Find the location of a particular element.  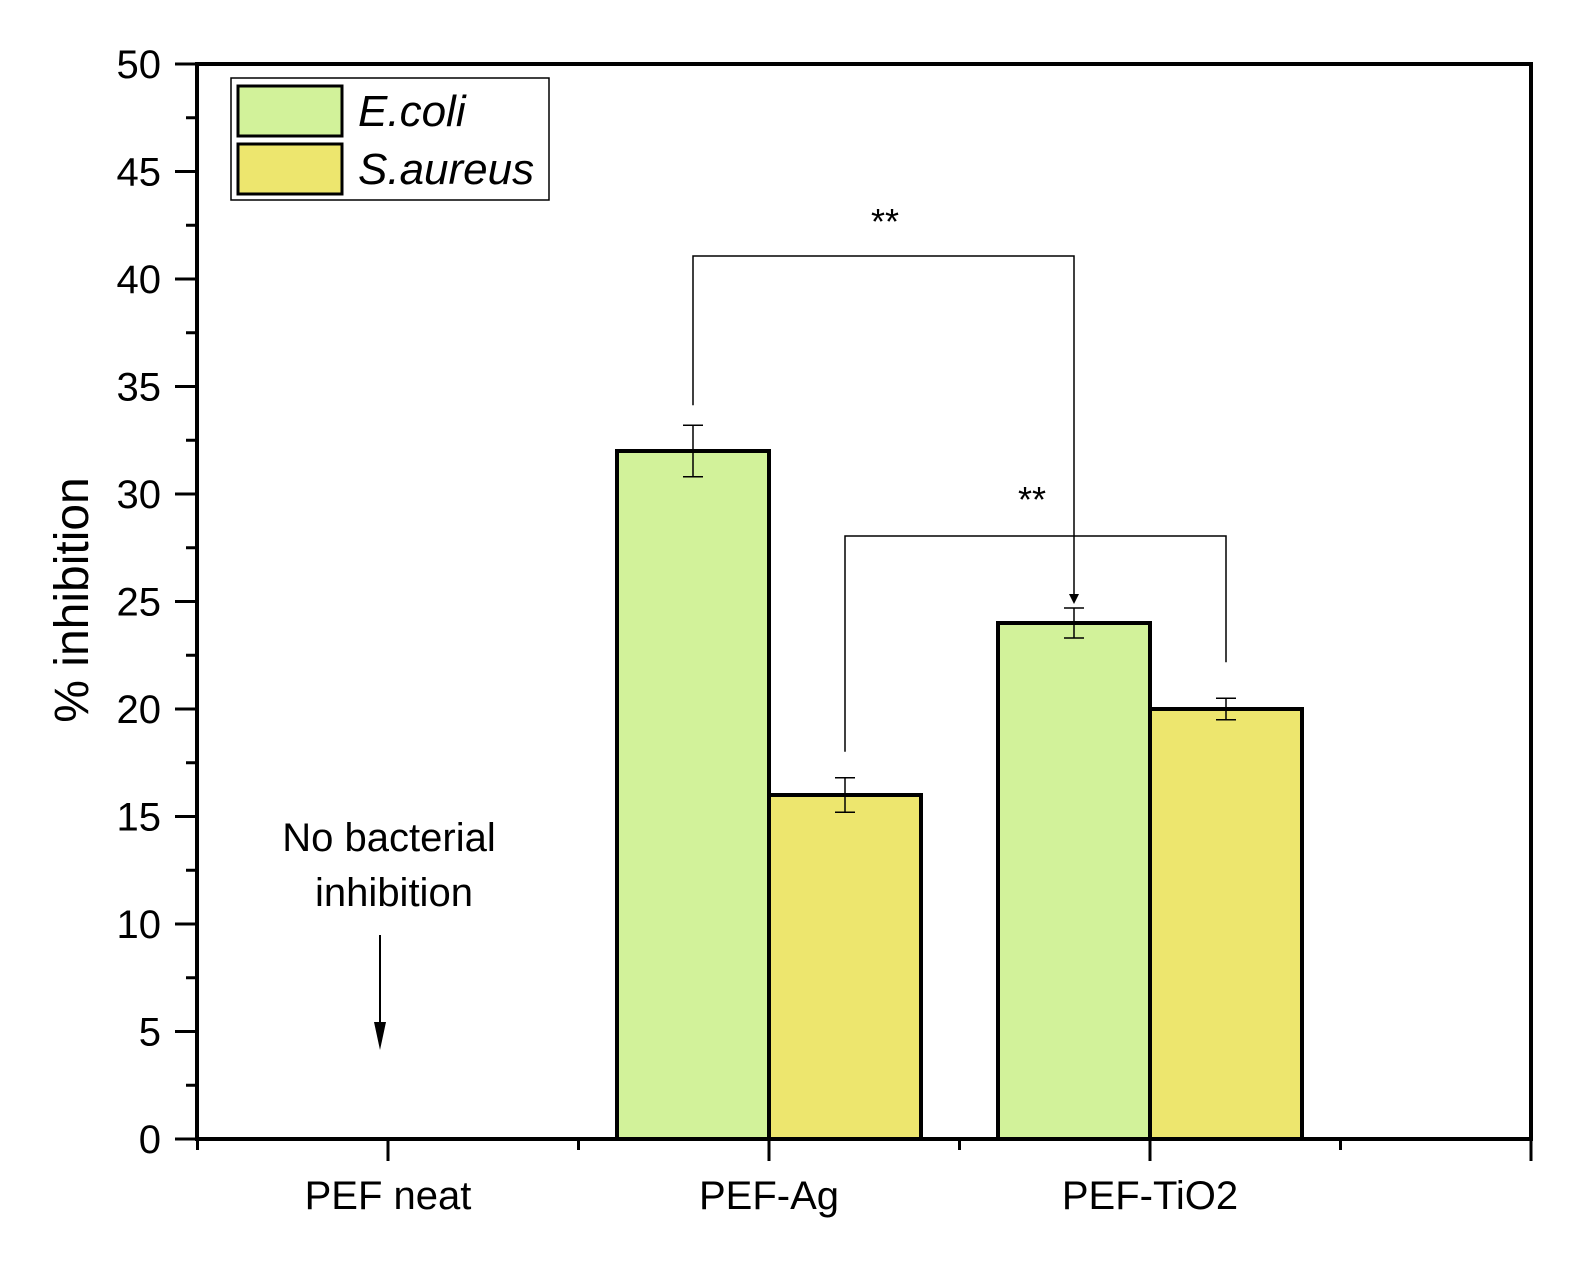

significance-bracket-saureus: ** is located at coordinates (1035, 615).